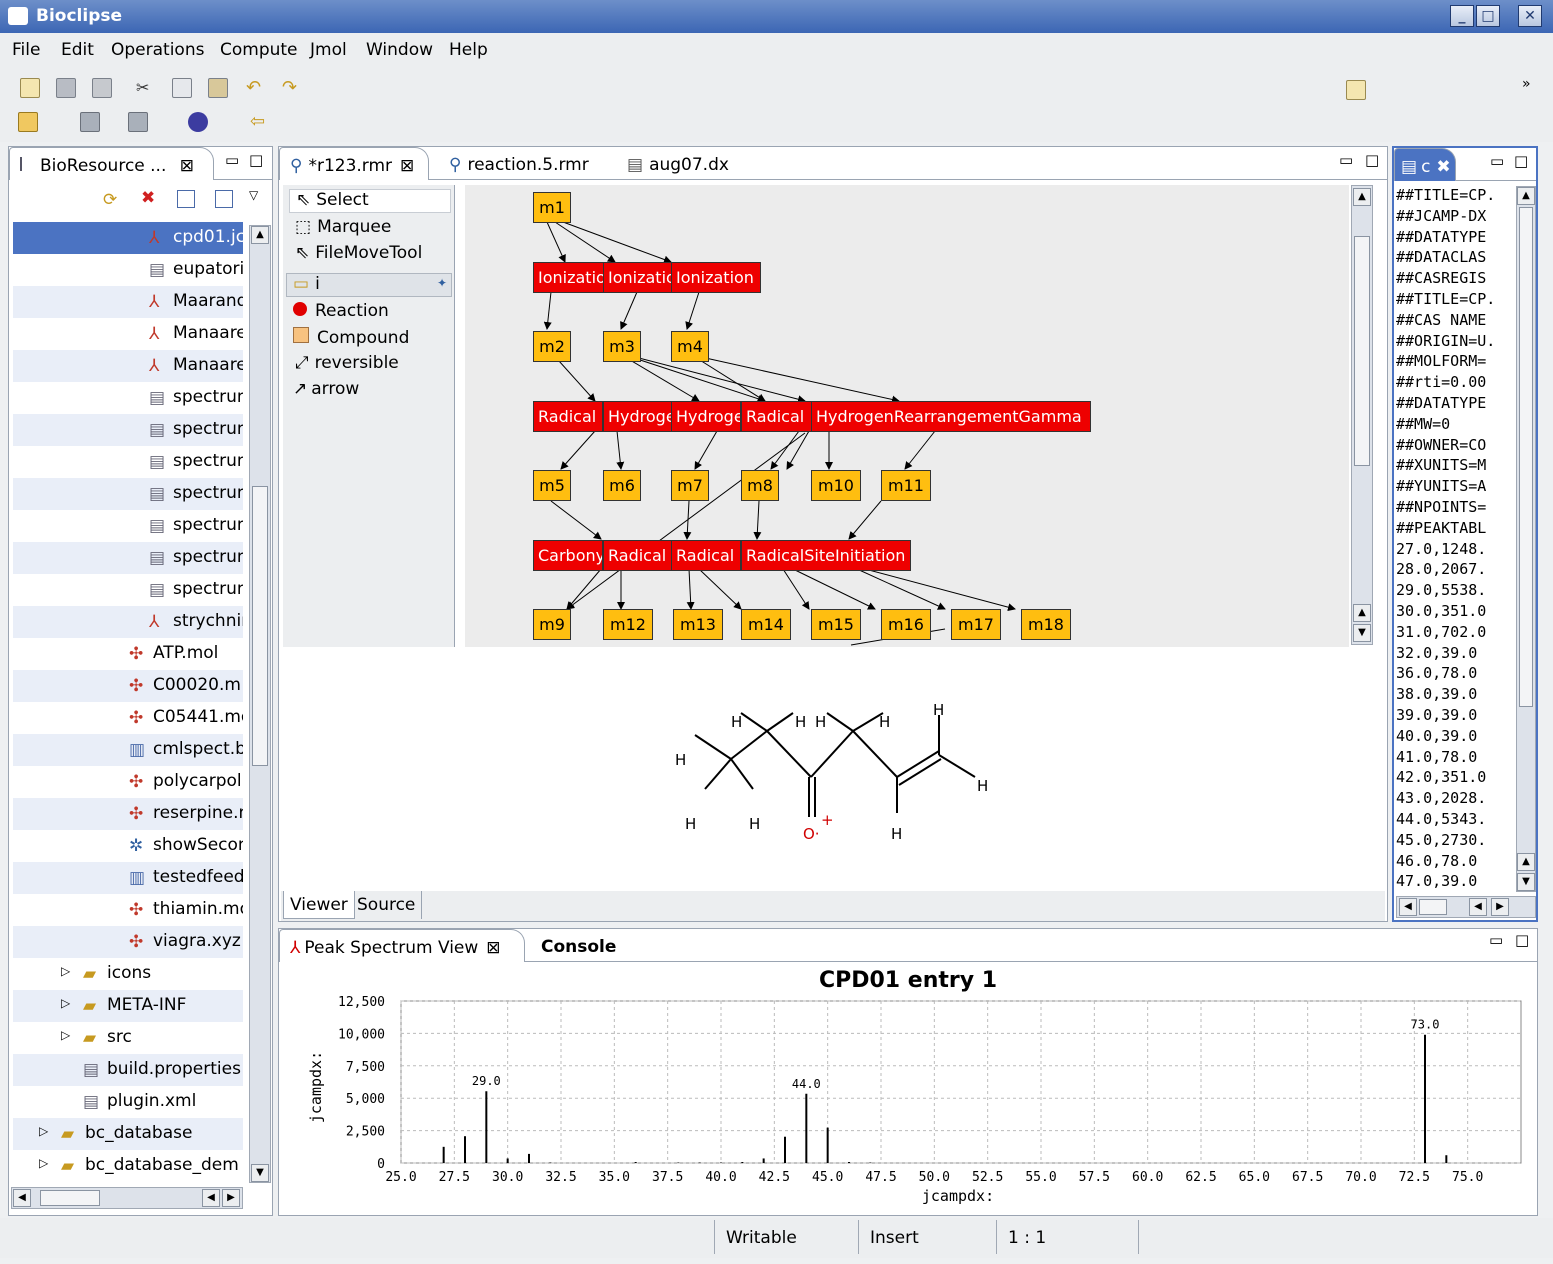  Describe the element at coordinates (690, 346) in the screenshot. I see `molecule-node: m4` at that location.